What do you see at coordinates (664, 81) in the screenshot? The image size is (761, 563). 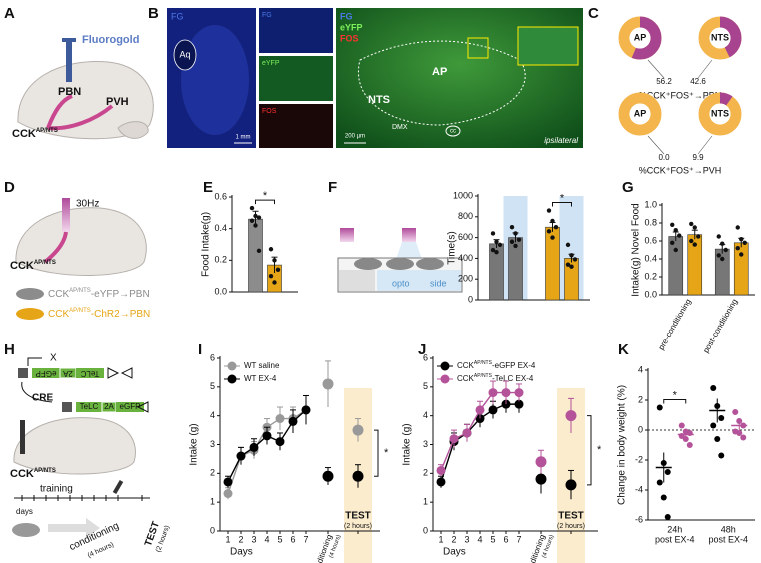 I see `donut-value: 56.2` at bounding box center [664, 81].